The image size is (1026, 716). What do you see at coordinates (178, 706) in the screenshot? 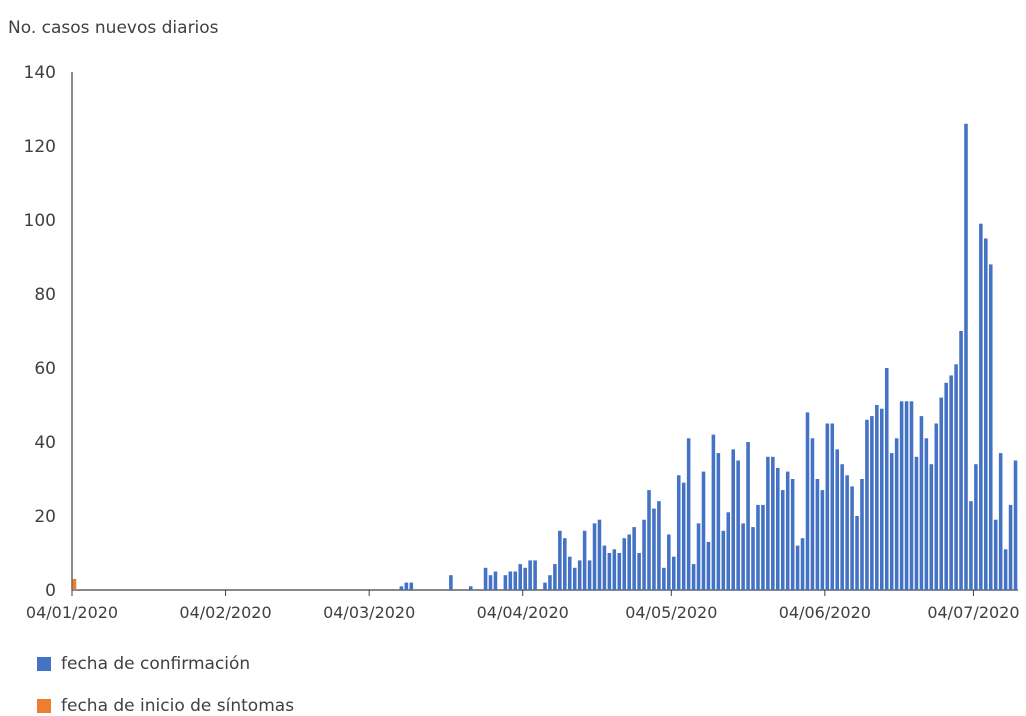
I see `legend-label-sintomas: fecha de inicio de síntomas` at bounding box center [178, 706].